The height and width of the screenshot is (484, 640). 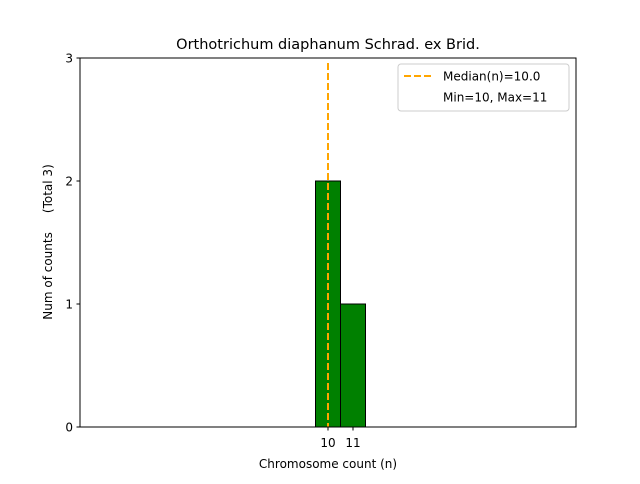 I want to click on y-tick-label: 2, so click(x=69, y=182).